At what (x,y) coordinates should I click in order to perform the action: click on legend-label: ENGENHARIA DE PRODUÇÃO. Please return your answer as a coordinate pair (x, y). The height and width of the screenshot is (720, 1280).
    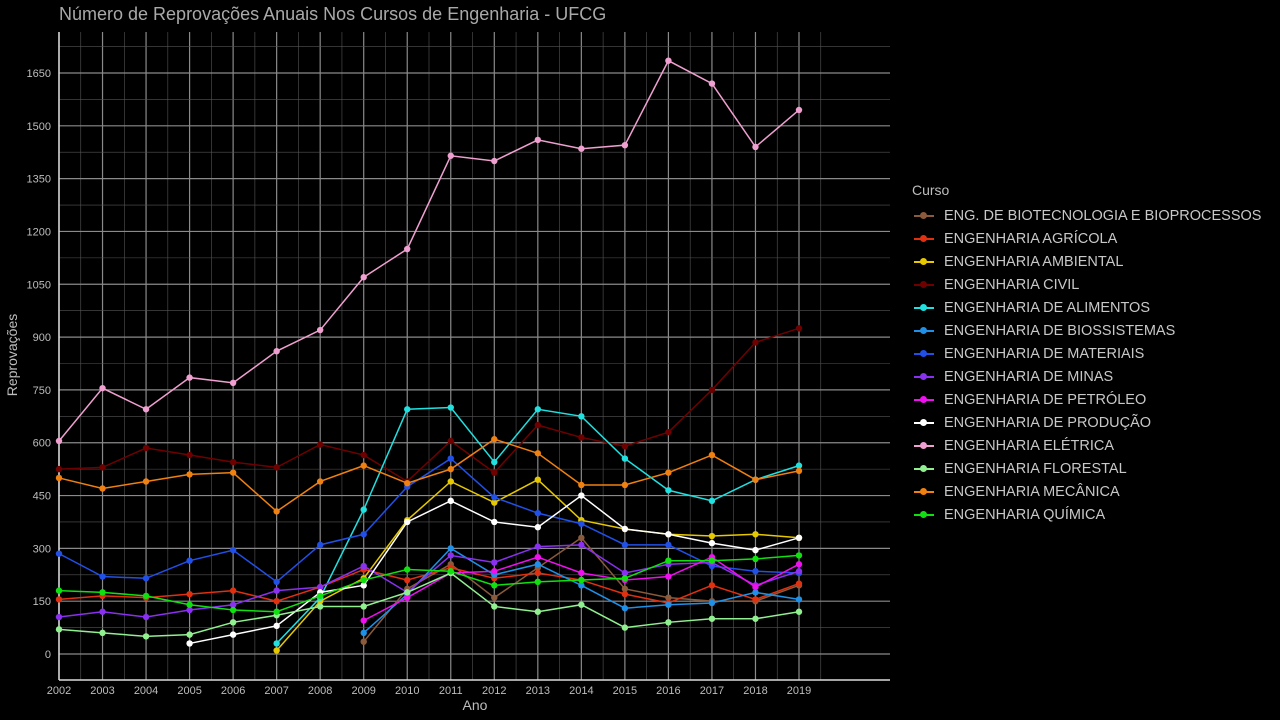
    Looking at the image, I should click on (1048, 422).